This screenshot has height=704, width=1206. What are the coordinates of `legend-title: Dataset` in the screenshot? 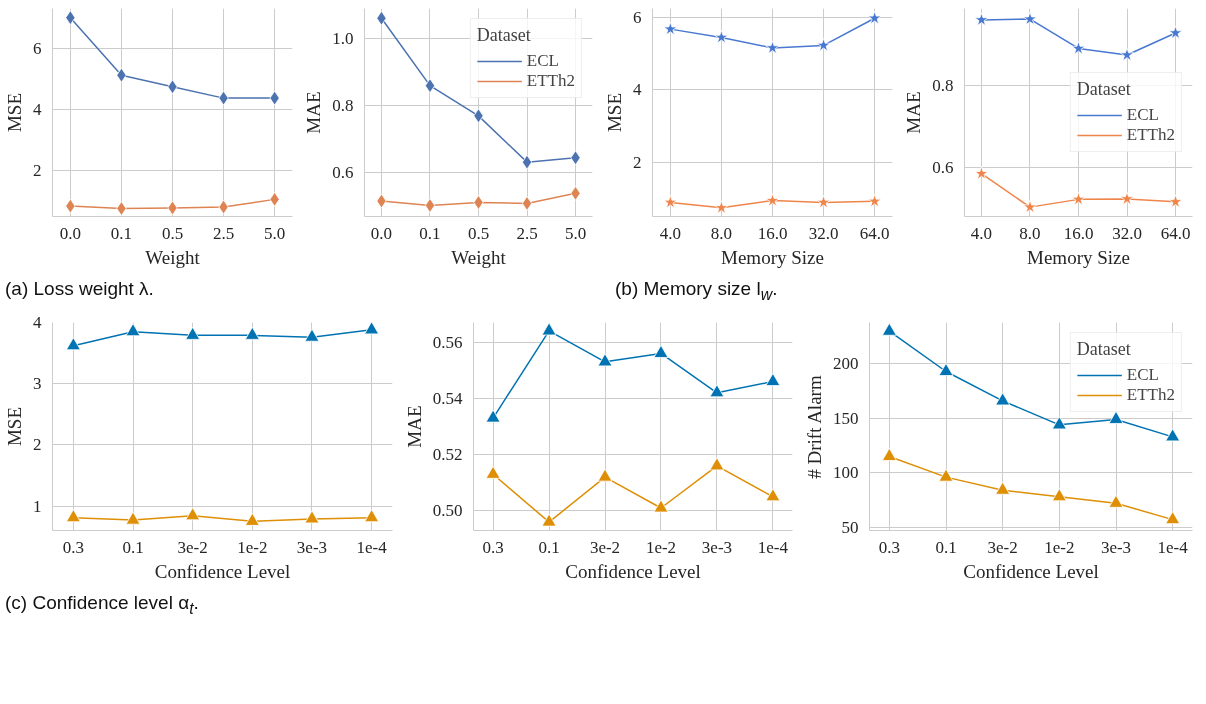 It's located at (1104, 89).